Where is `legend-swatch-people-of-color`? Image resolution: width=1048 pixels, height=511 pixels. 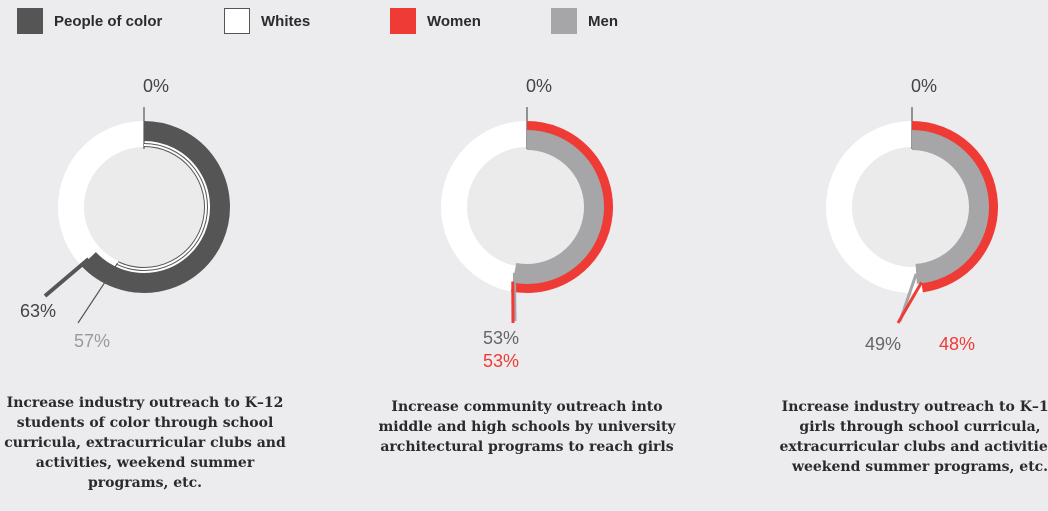
legend-swatch-people-of-color is located at coordinates (30, 21).